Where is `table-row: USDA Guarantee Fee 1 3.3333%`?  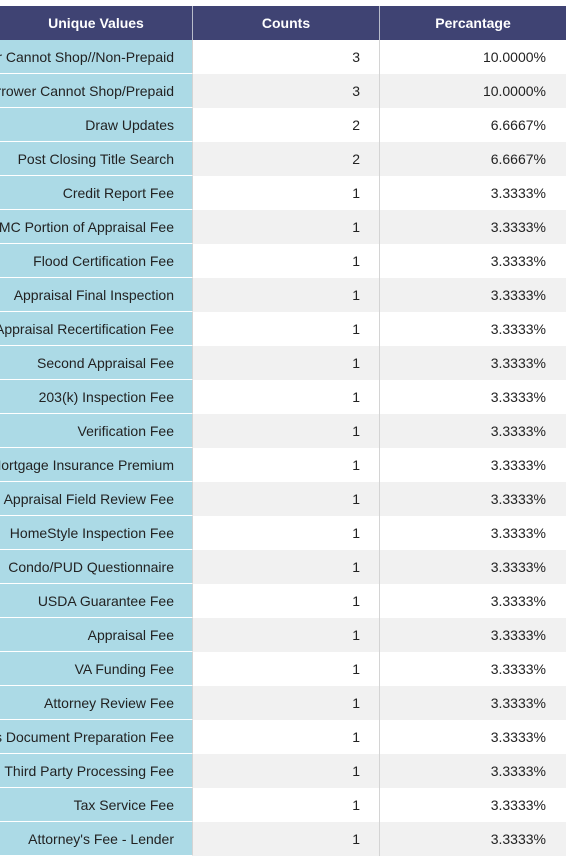 table-row: USDA Guarantee Fee 1 3.3333% is located at coordinates (283, 601).